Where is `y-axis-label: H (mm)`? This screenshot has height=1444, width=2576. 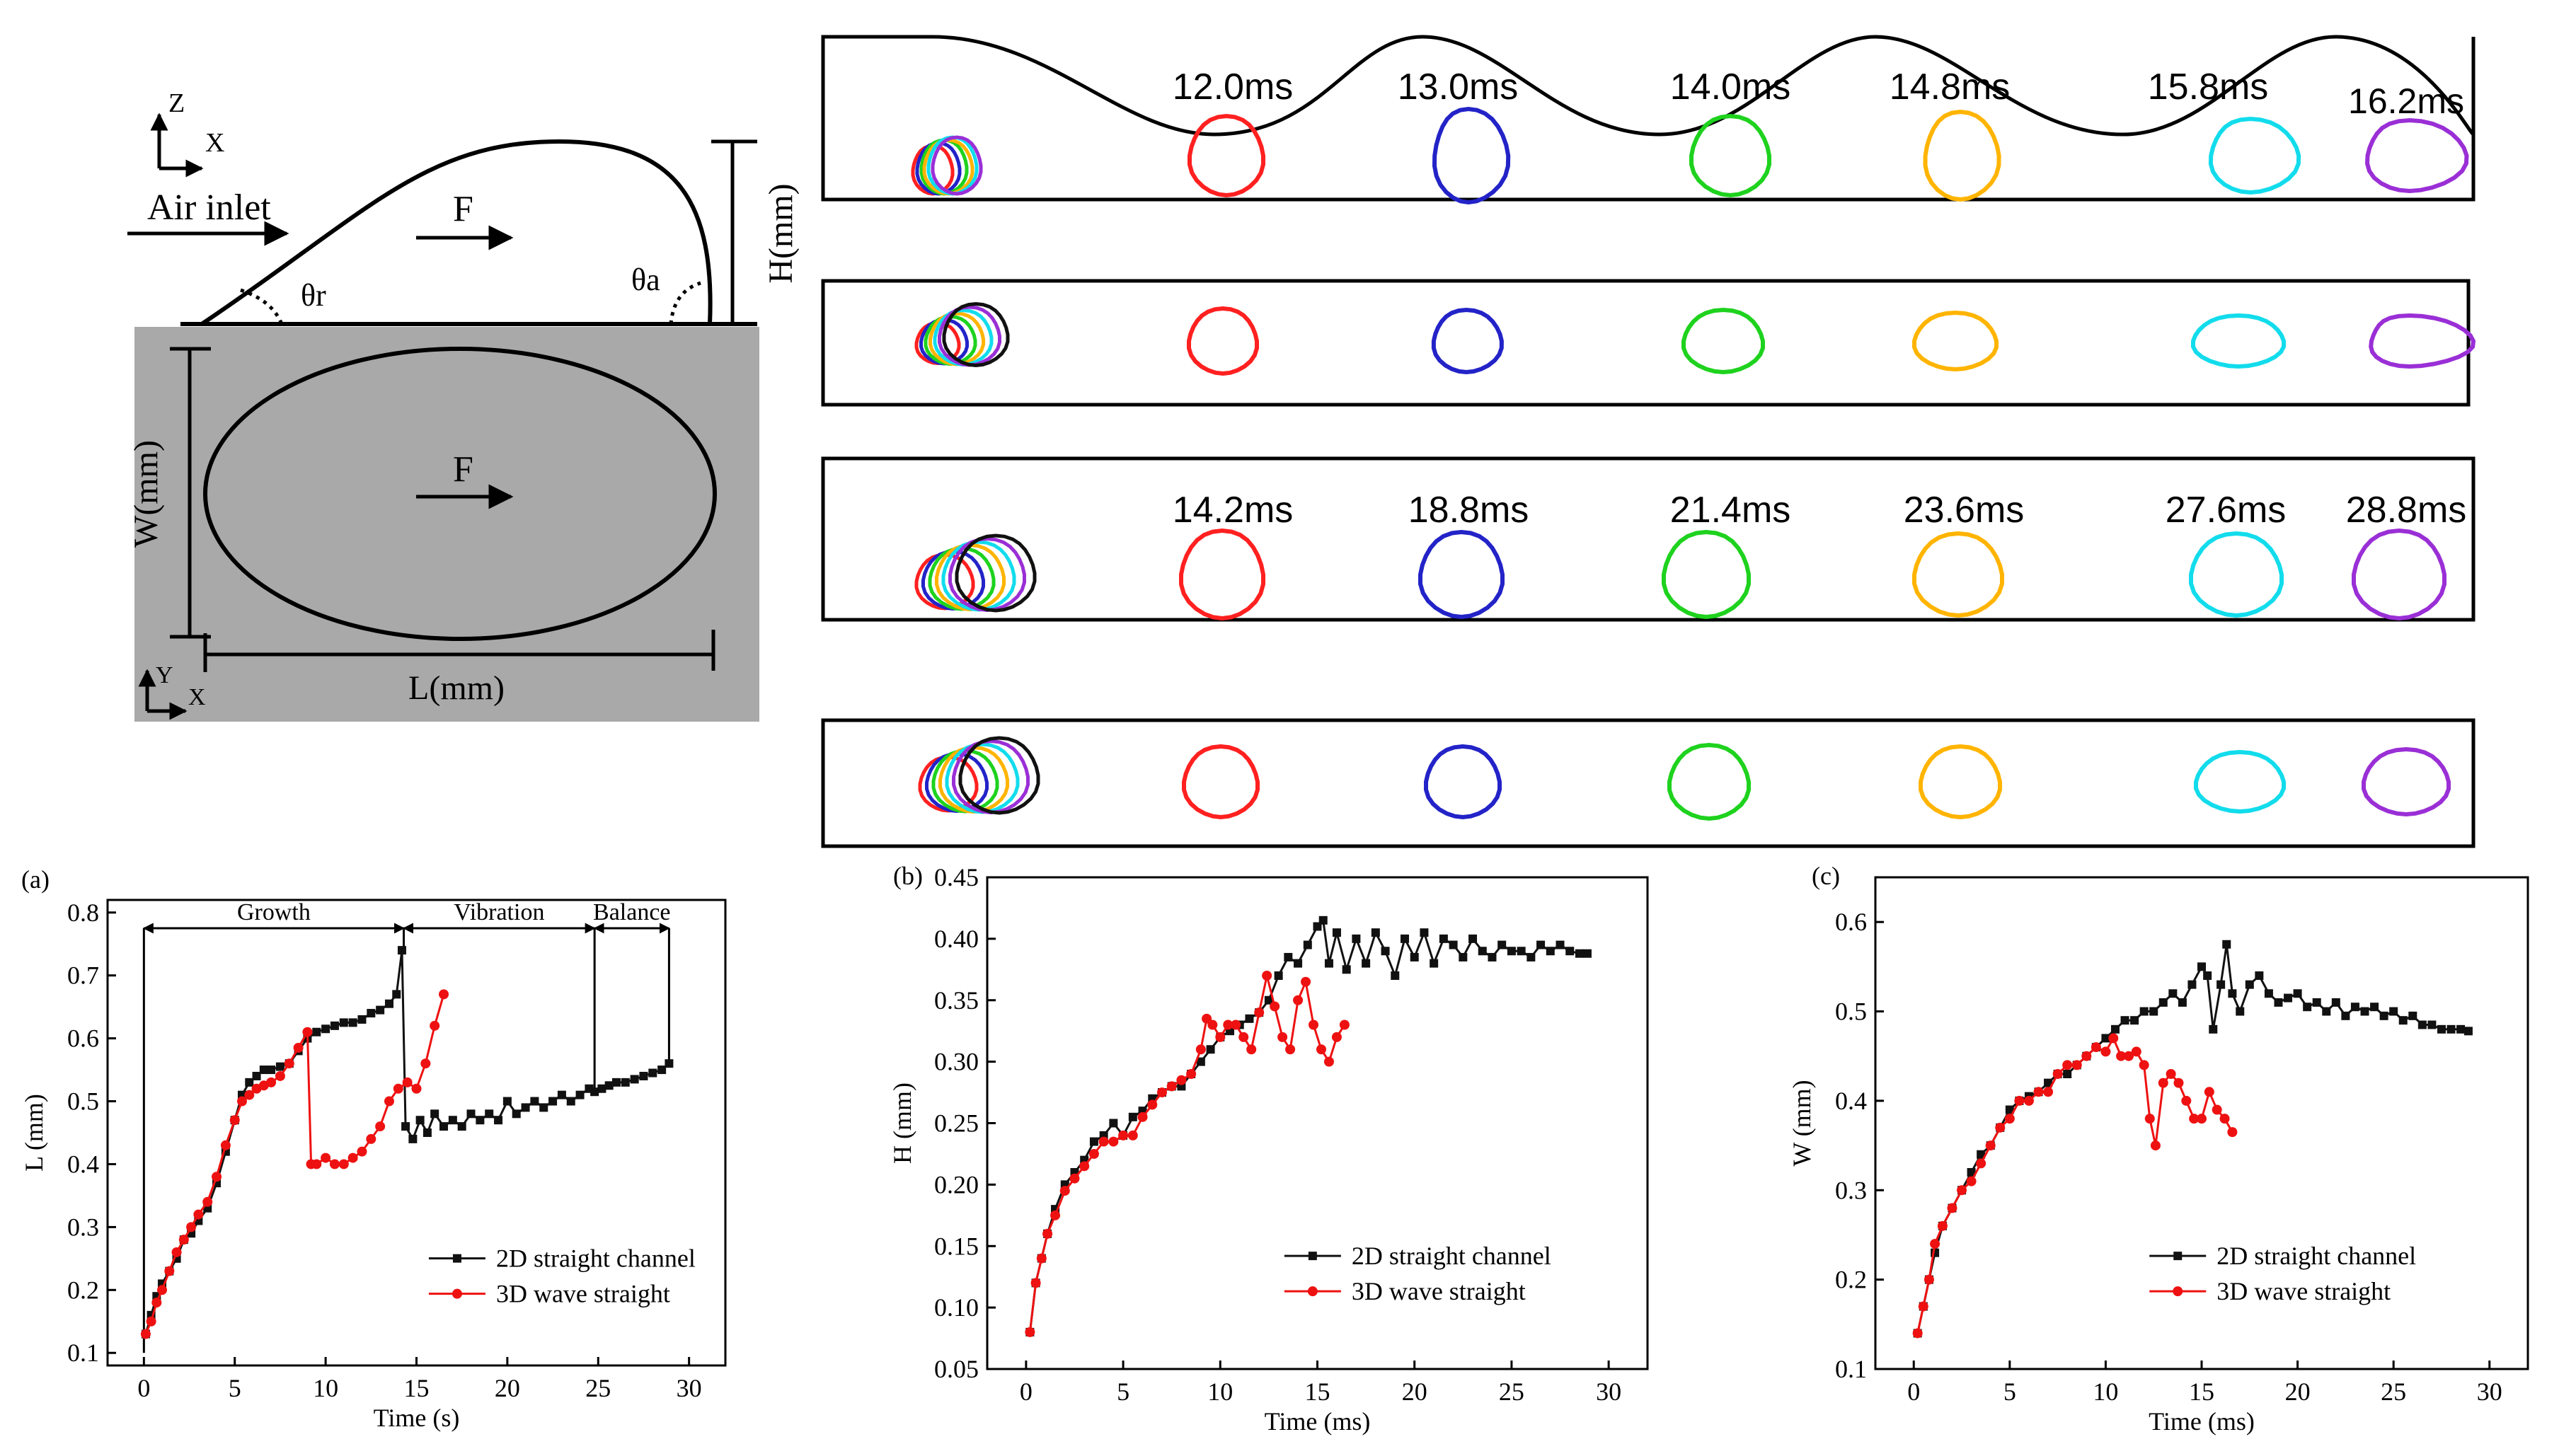
y-axis-label: H (mm) is located at coordinates (902, 1123).